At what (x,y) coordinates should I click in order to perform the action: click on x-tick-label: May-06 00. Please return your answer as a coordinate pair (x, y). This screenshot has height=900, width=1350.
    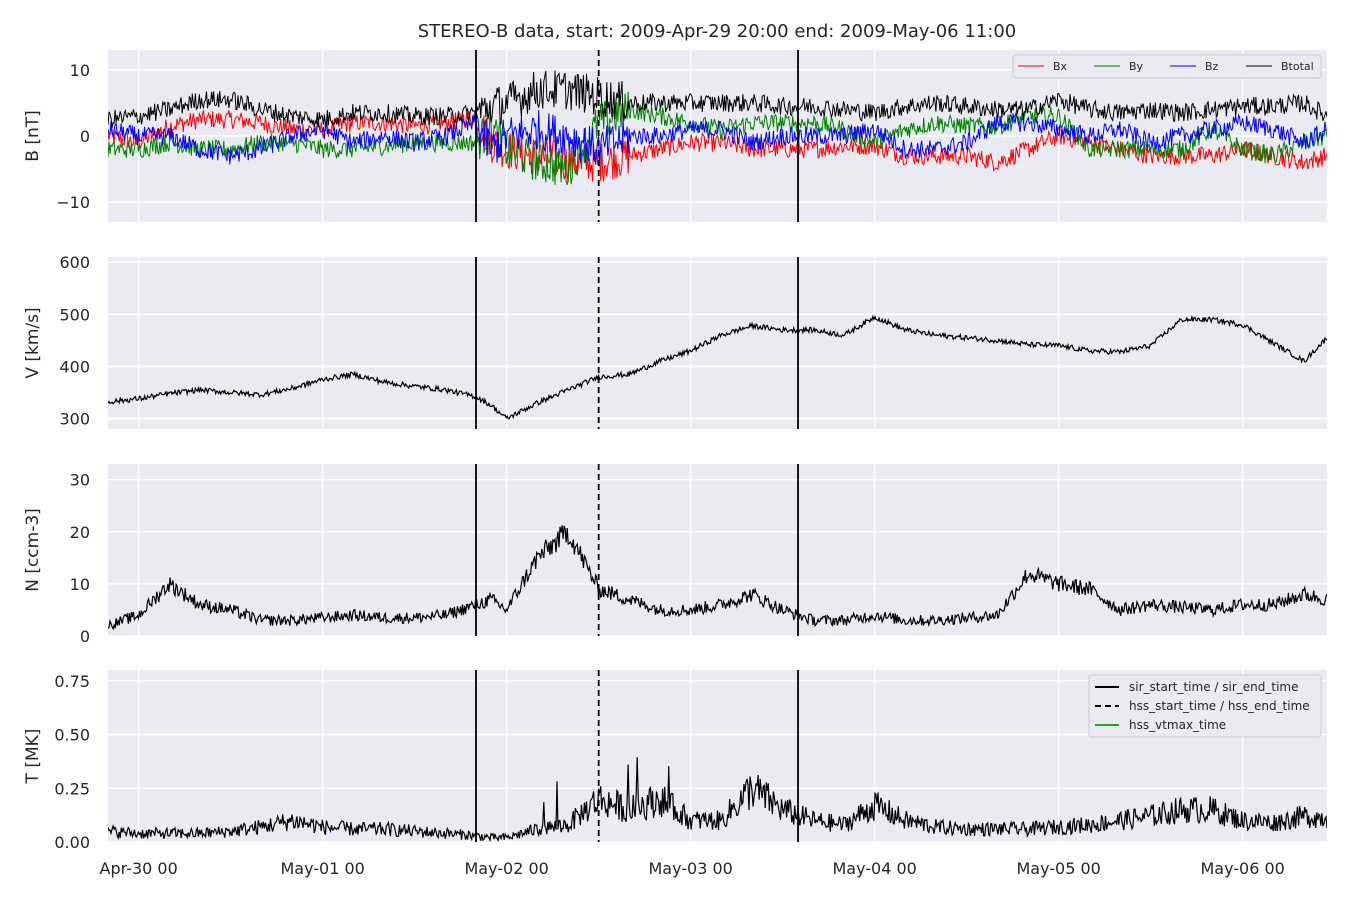
    Looking at the image, I should click on (1242, 868).